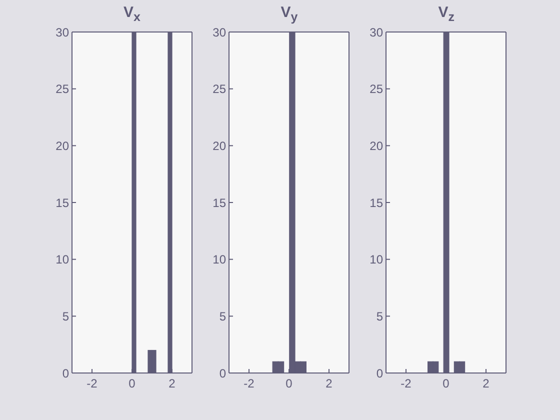 The width and height of the screenshot is (560, 420). What do you see at coordinates (132, 15) in the screenshot?
I see `chart-title: V$_{x}$` at bounding box center [132, 15].